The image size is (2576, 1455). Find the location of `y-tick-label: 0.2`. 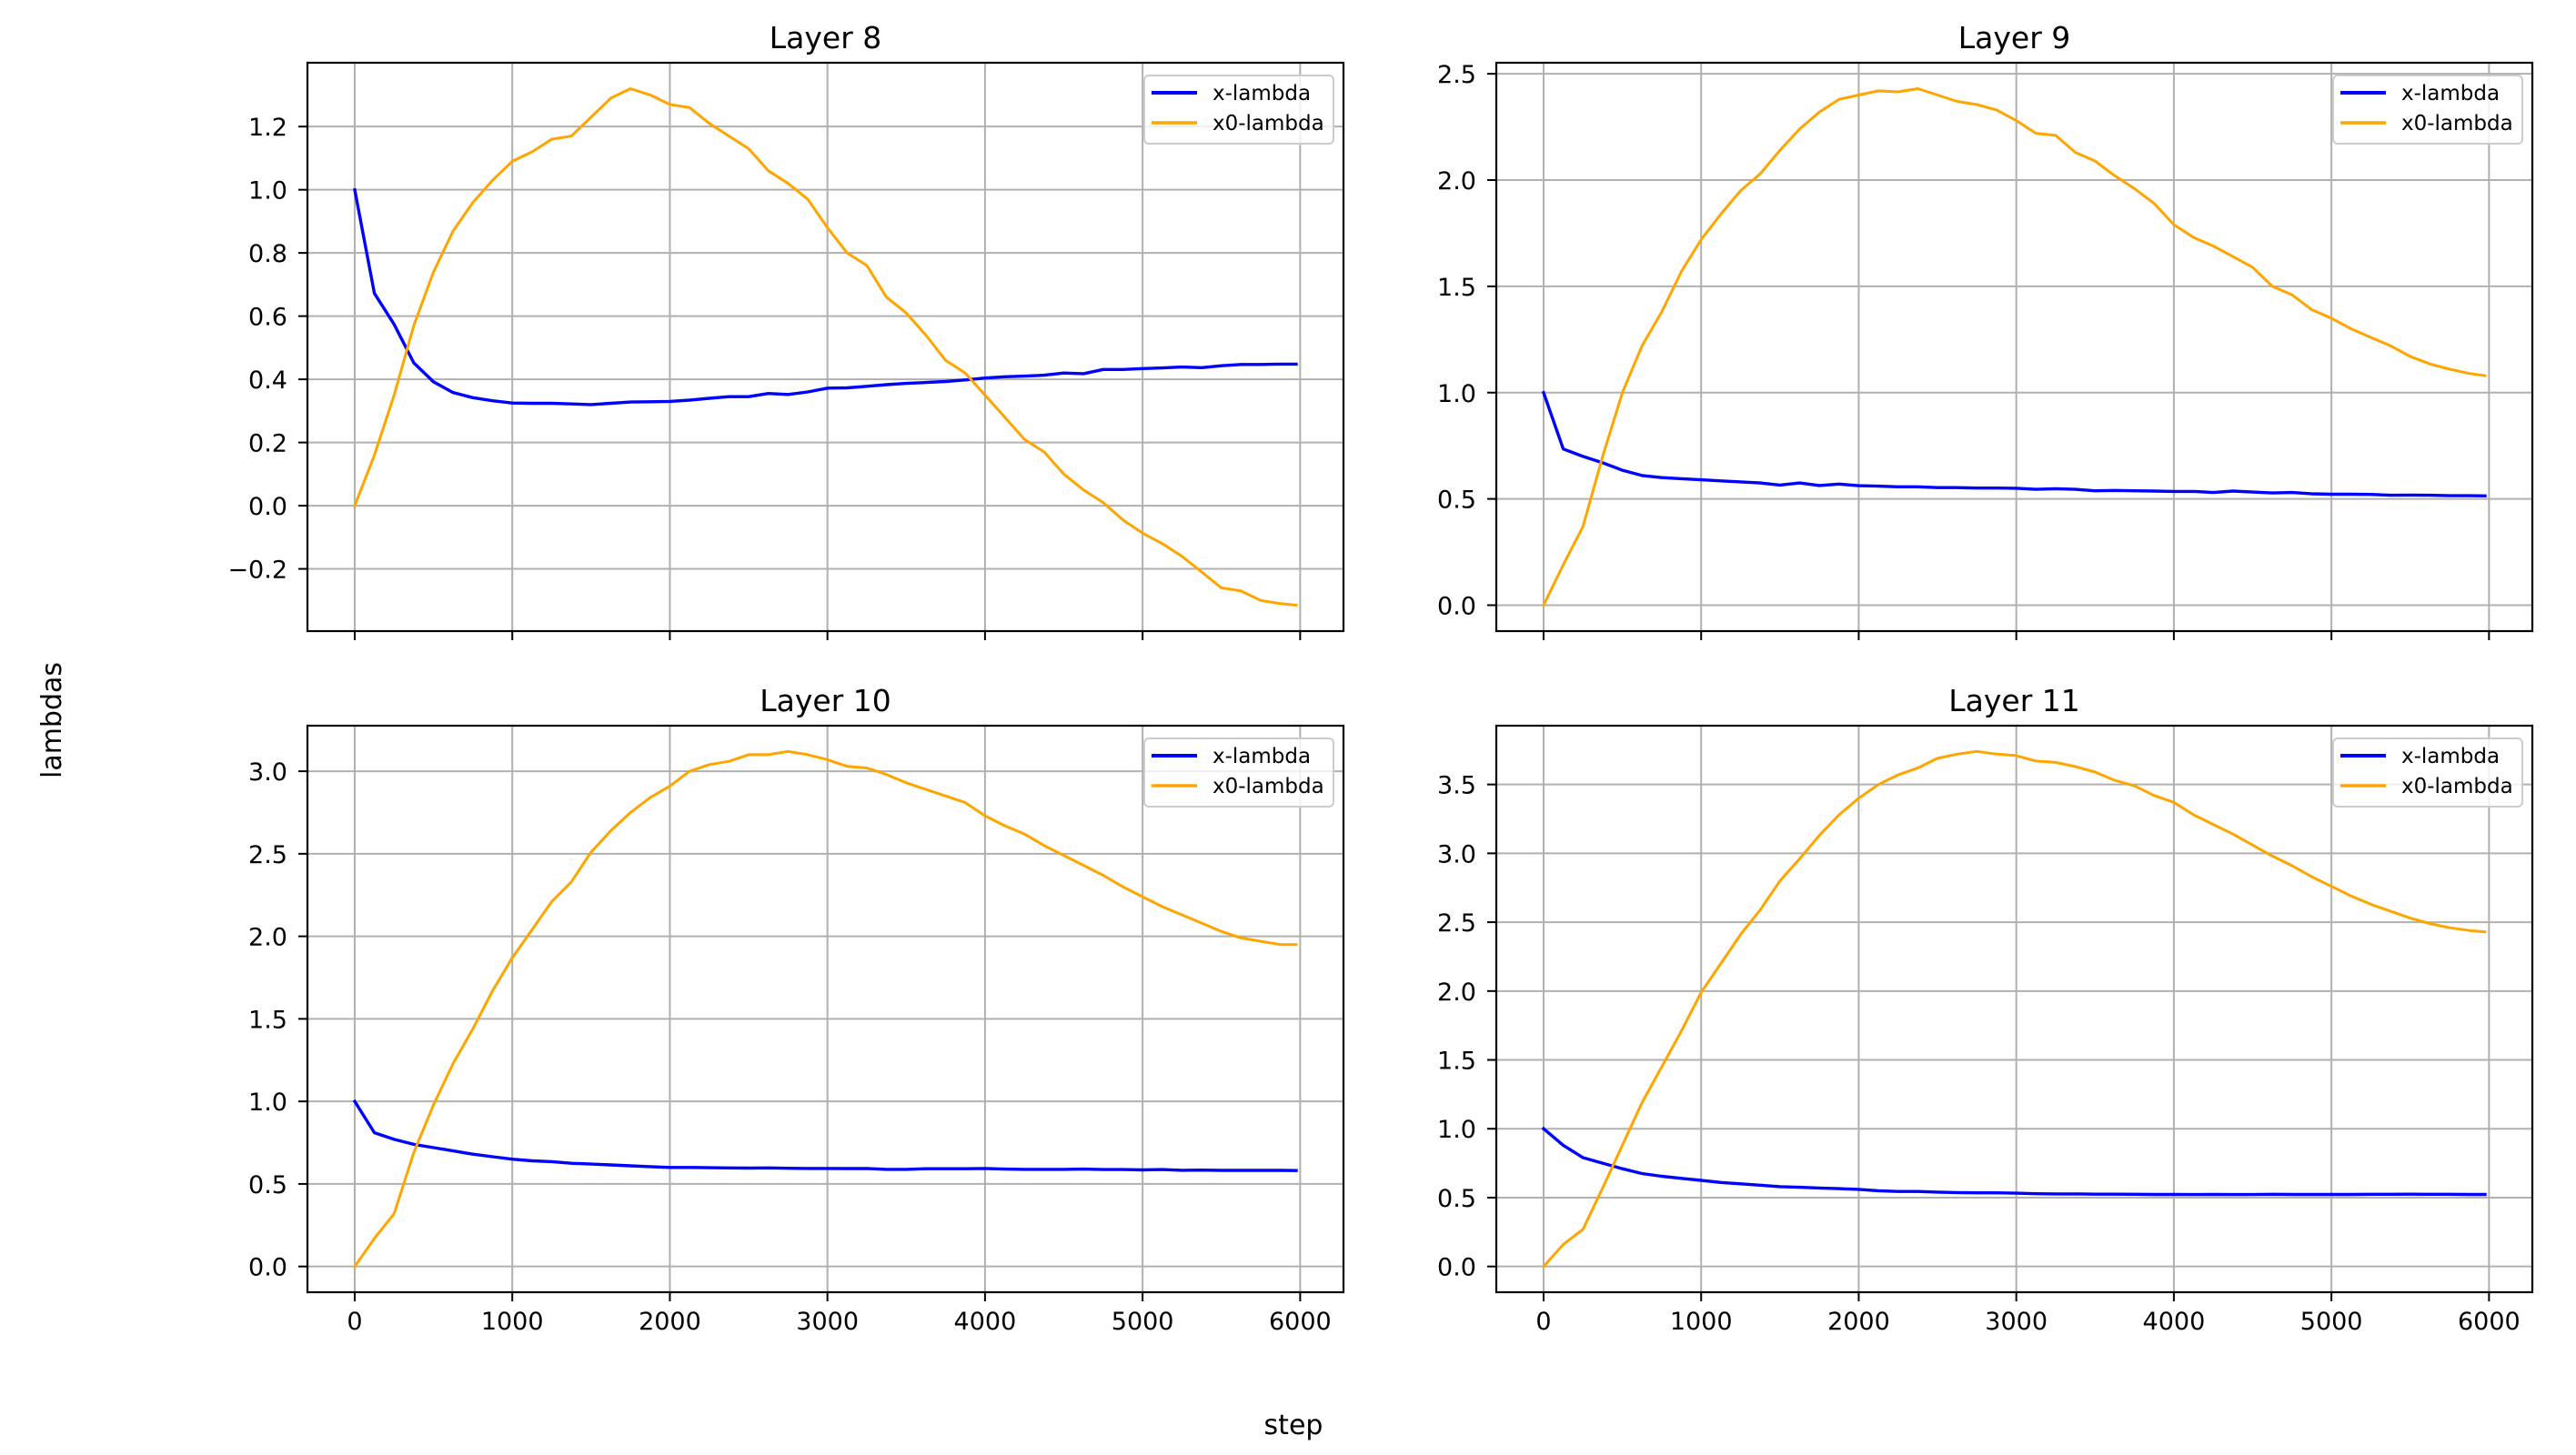

y-tick-label: 0.2 is located at coordinates (267, 444).